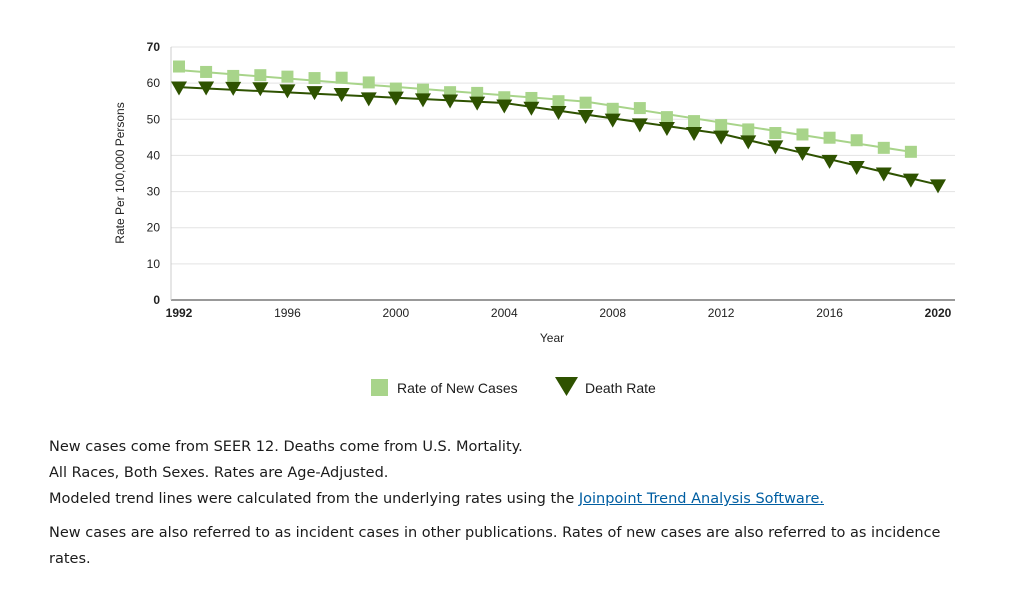 The image size is (1023, 596). What do you see at coordinates (938, 313) in the screenshot?
I see `x-tick-label-2020: 2020` at bounding box center [938, 313].